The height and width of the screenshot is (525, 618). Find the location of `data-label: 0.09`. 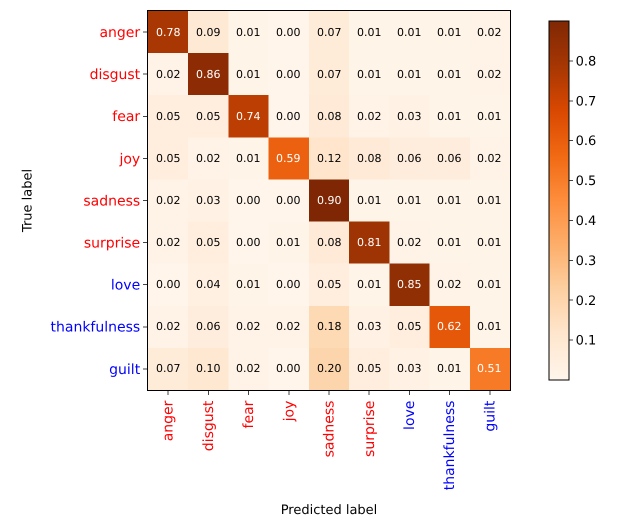

data-label: 0.09 is located at coordinates (208, 32).